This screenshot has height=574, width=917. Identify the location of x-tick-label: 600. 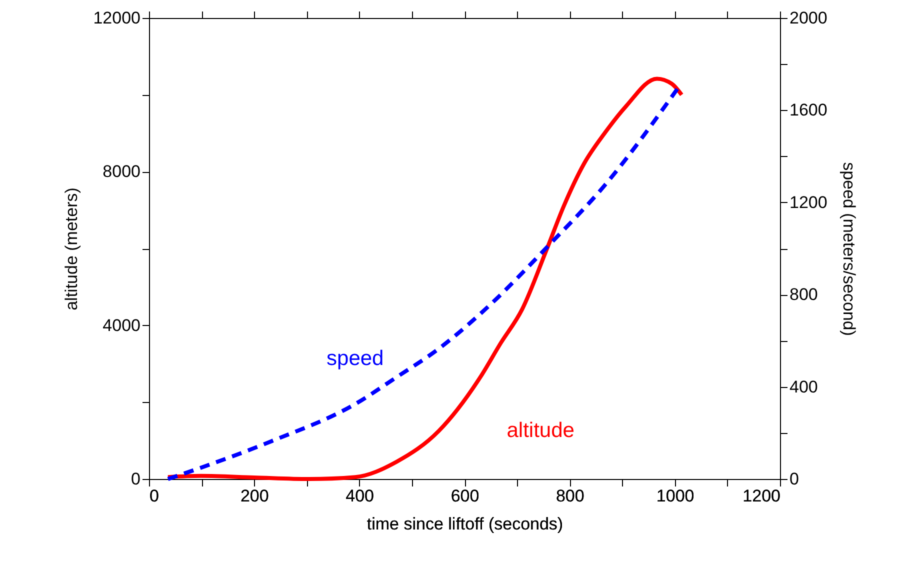
(465, 496).